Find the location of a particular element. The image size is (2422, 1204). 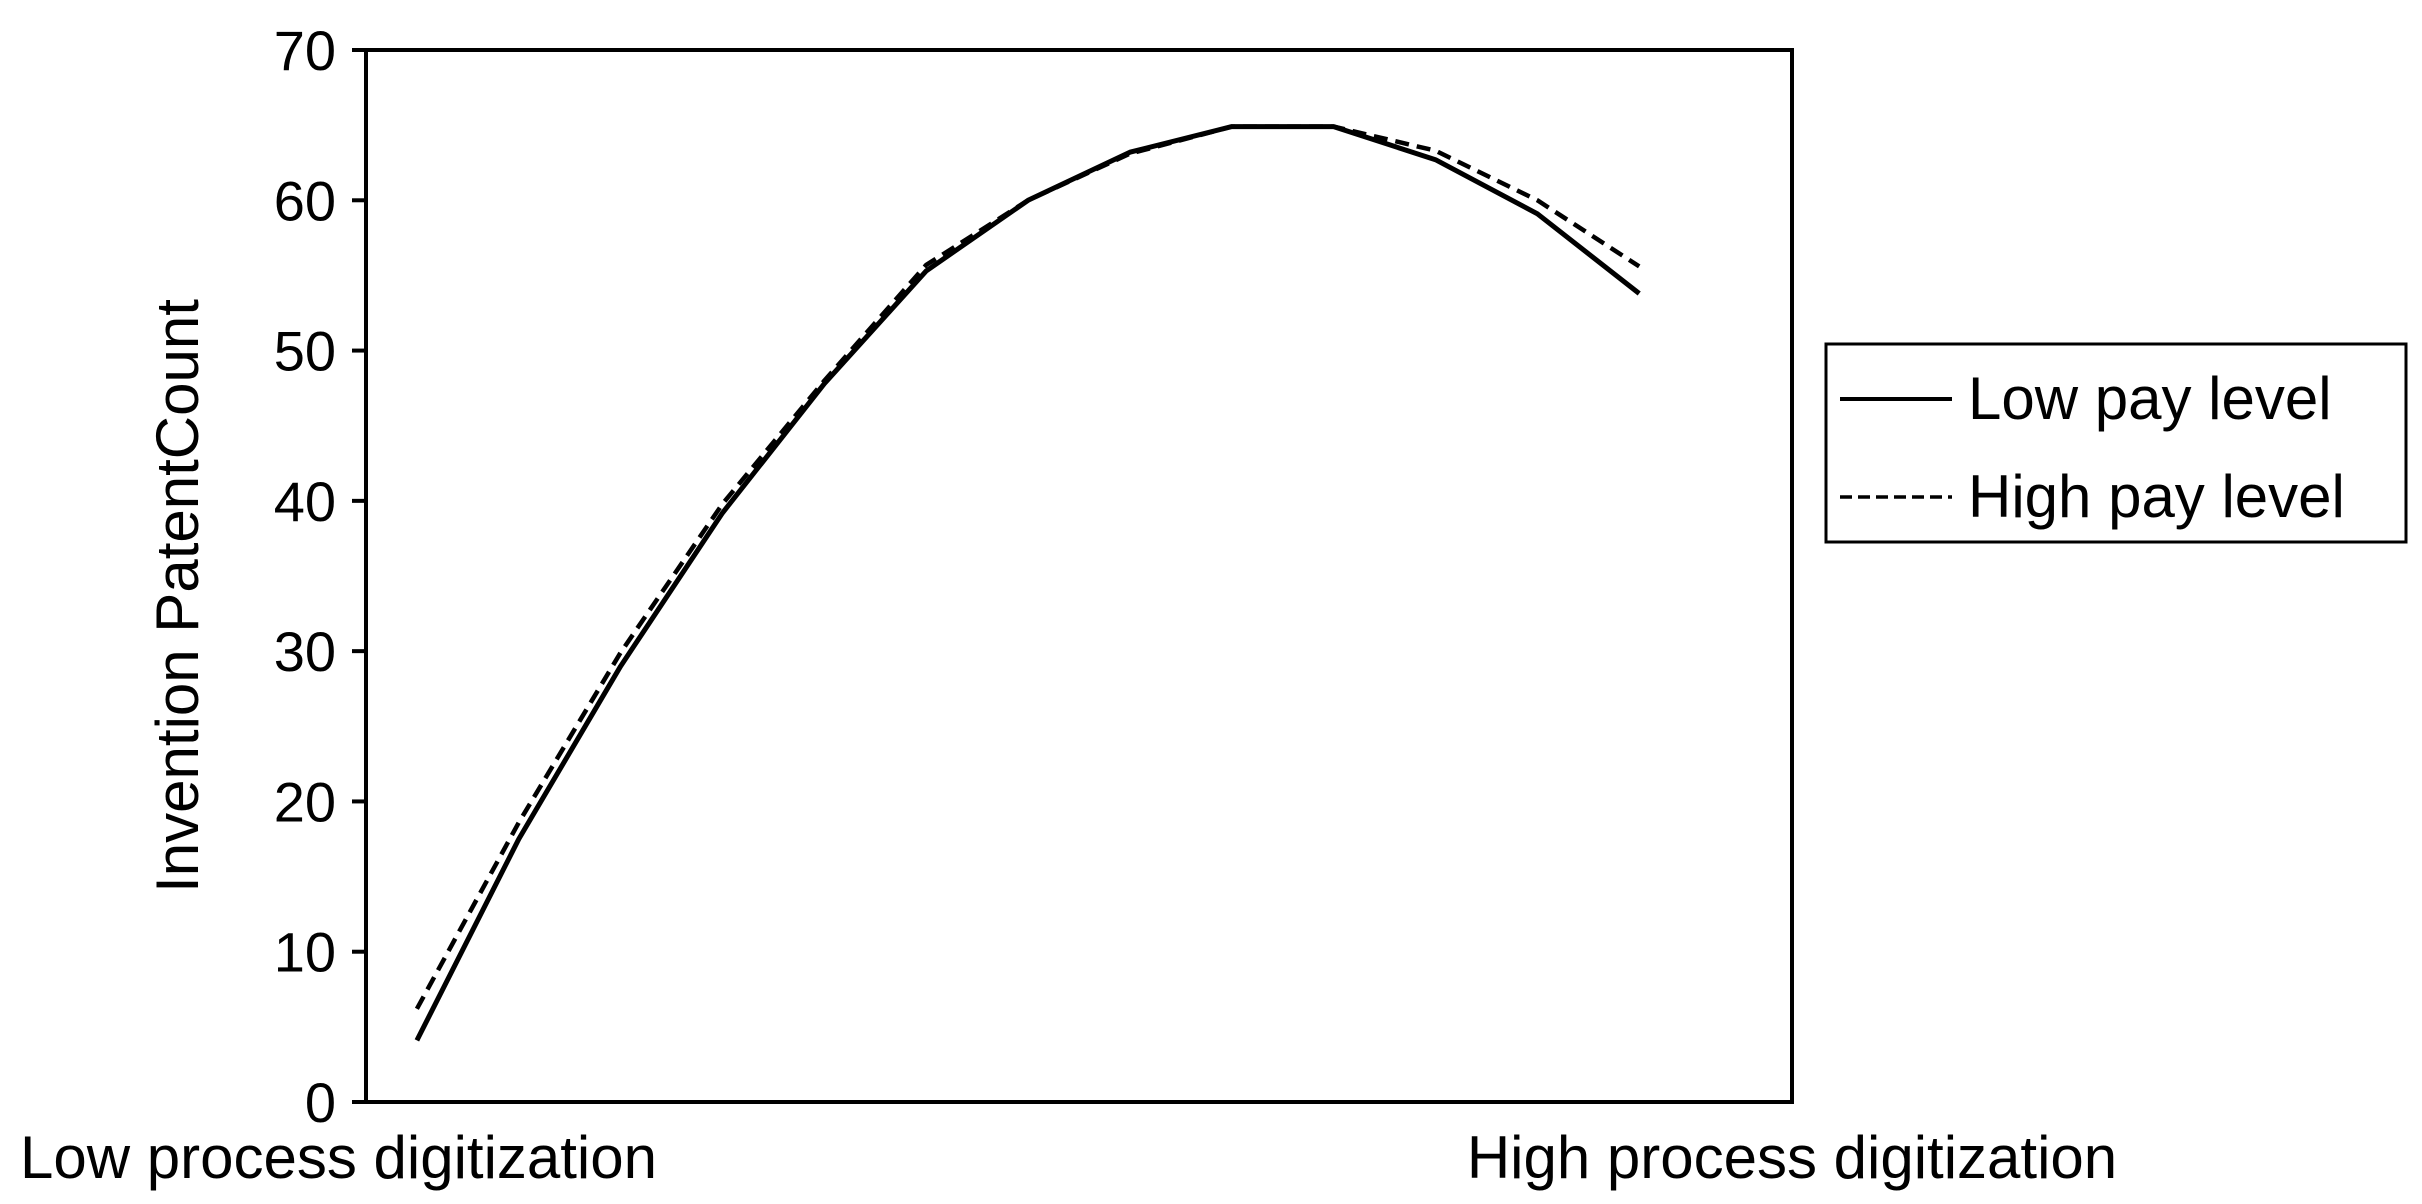

y-tick-label-50: 50 is located at coordinates (305, 351).